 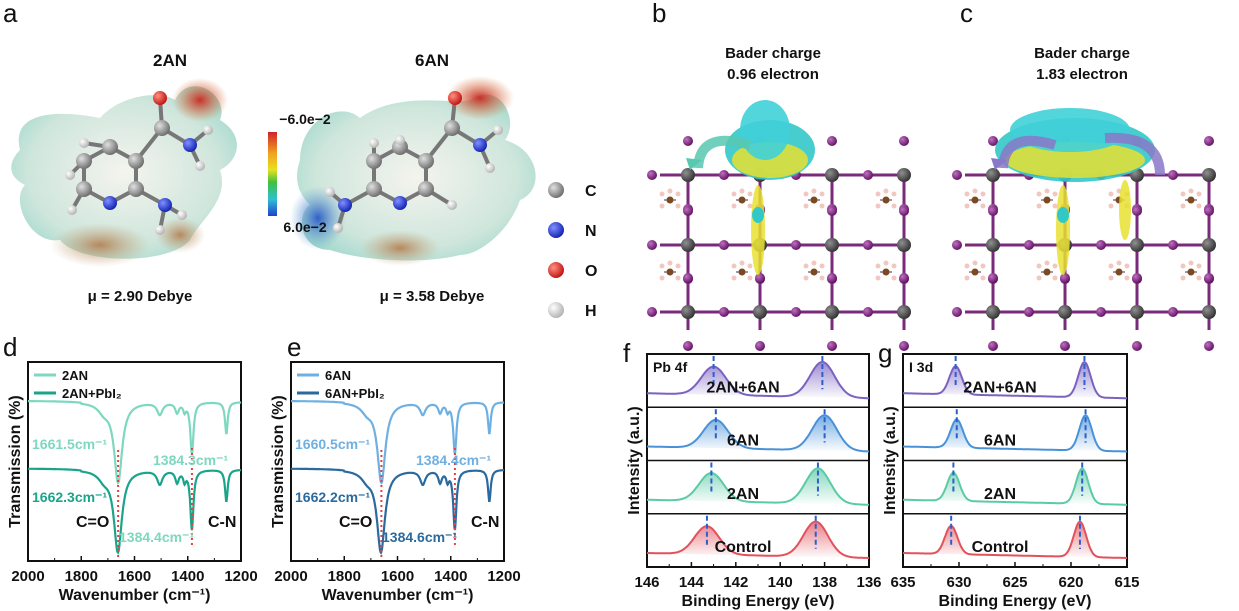 What do you see at coordinates (75, 375) in the screenshot?
I see `legend-label: 2AN` at bounding box center [75, 375].